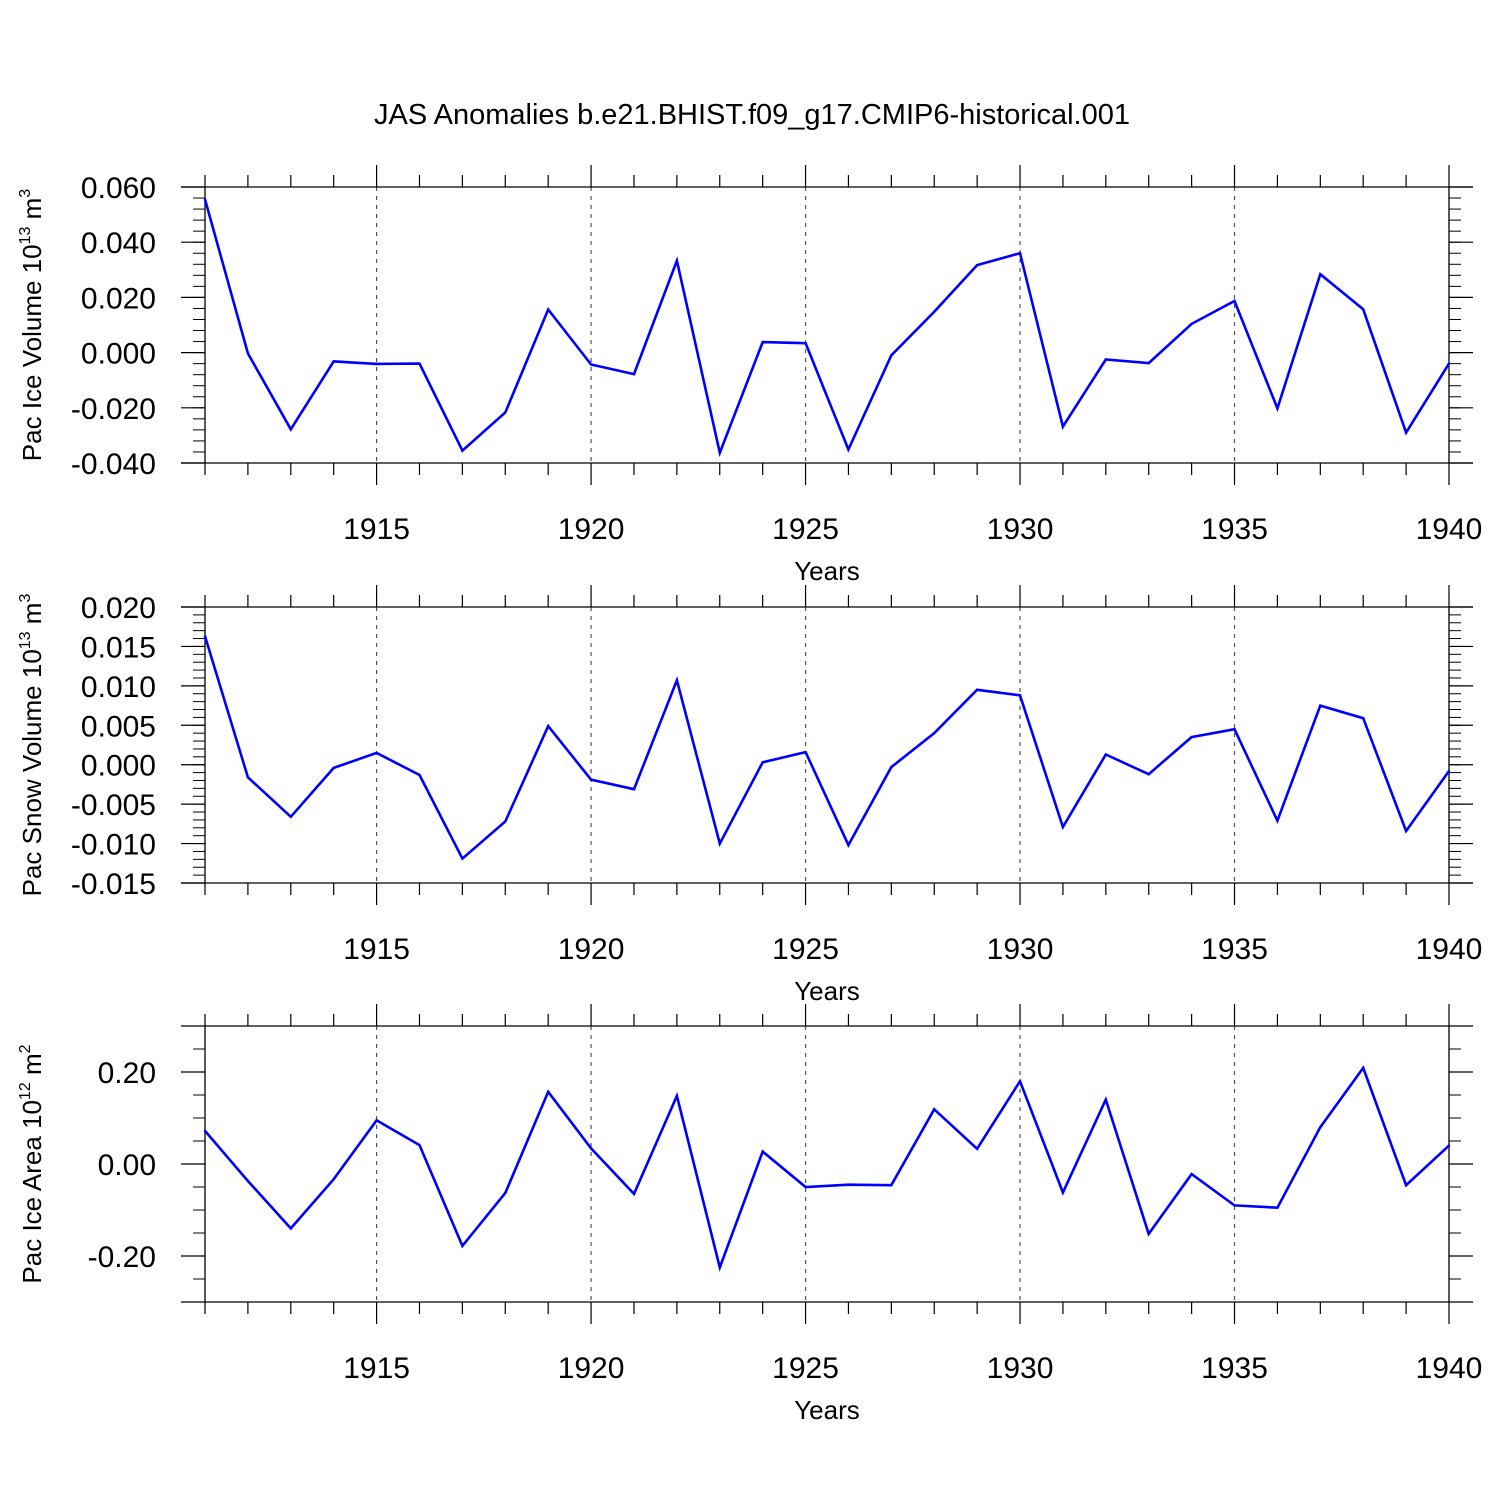  Describe the element at coordinates (118, 243) in the screenshot. I see `y-tick-label: 0.040` at that location.